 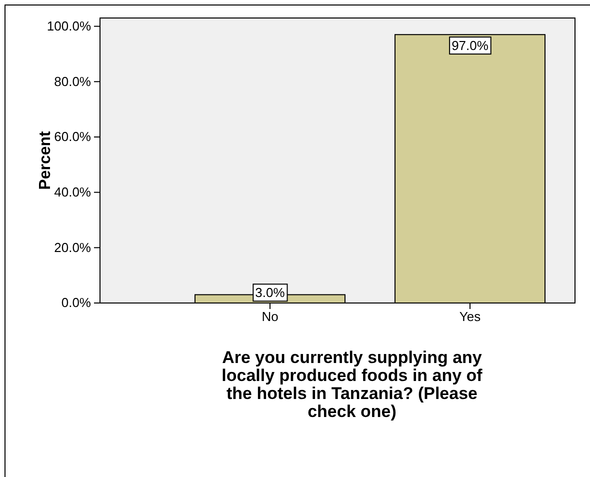 What do you see at coordinates (73, 81) in the screenshot?
I see `y-tick-label: 80.0%` at bounding box center [73, 81].